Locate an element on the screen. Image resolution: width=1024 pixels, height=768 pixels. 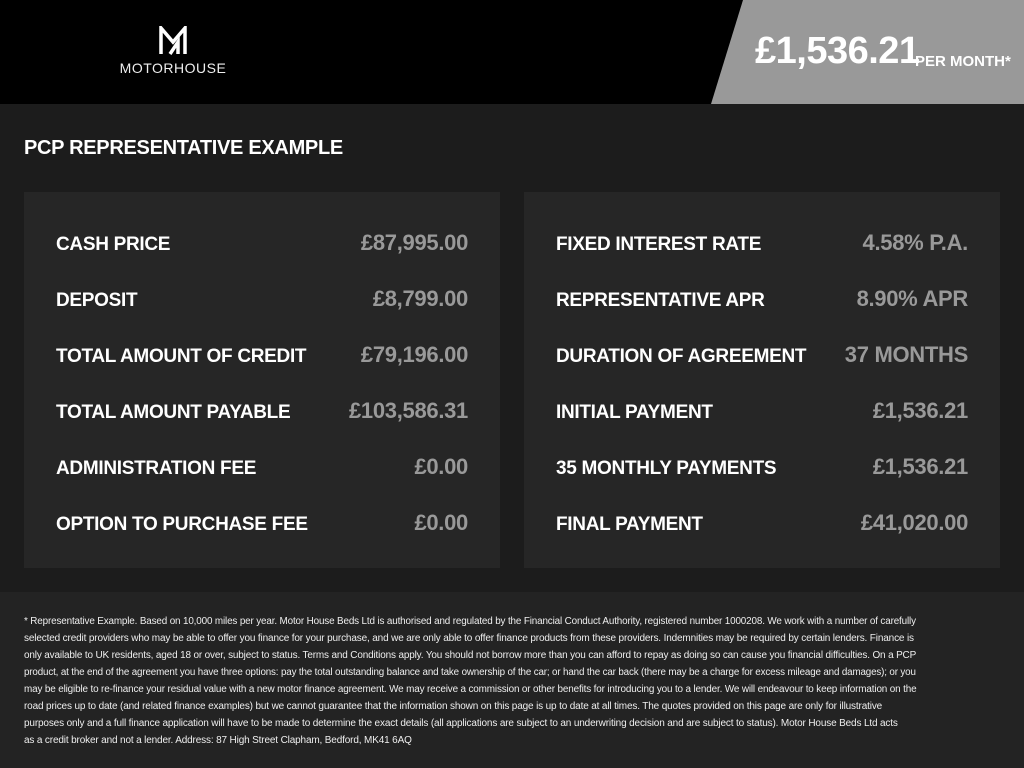
row-label: OPTION TO PURCHASE FEE is located at coordinates (182, 524).